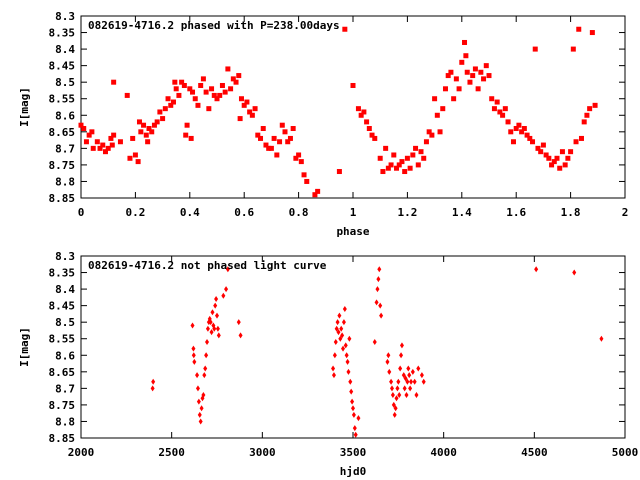 The height and width of the screenshot is (480, 640). What do you see at coordinates (207, 265) in the screenshot?
I see `chart-title: 082619-4716.2 not phased light curve` at bounding box center [207, 265].